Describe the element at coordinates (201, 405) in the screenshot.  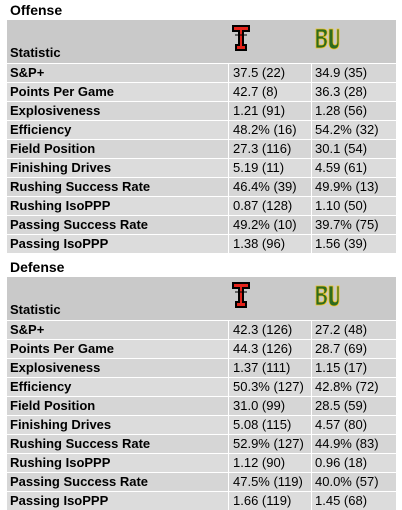
I see `table-row: Field Position 31.0 (99) 28.5 (59)` at that location.